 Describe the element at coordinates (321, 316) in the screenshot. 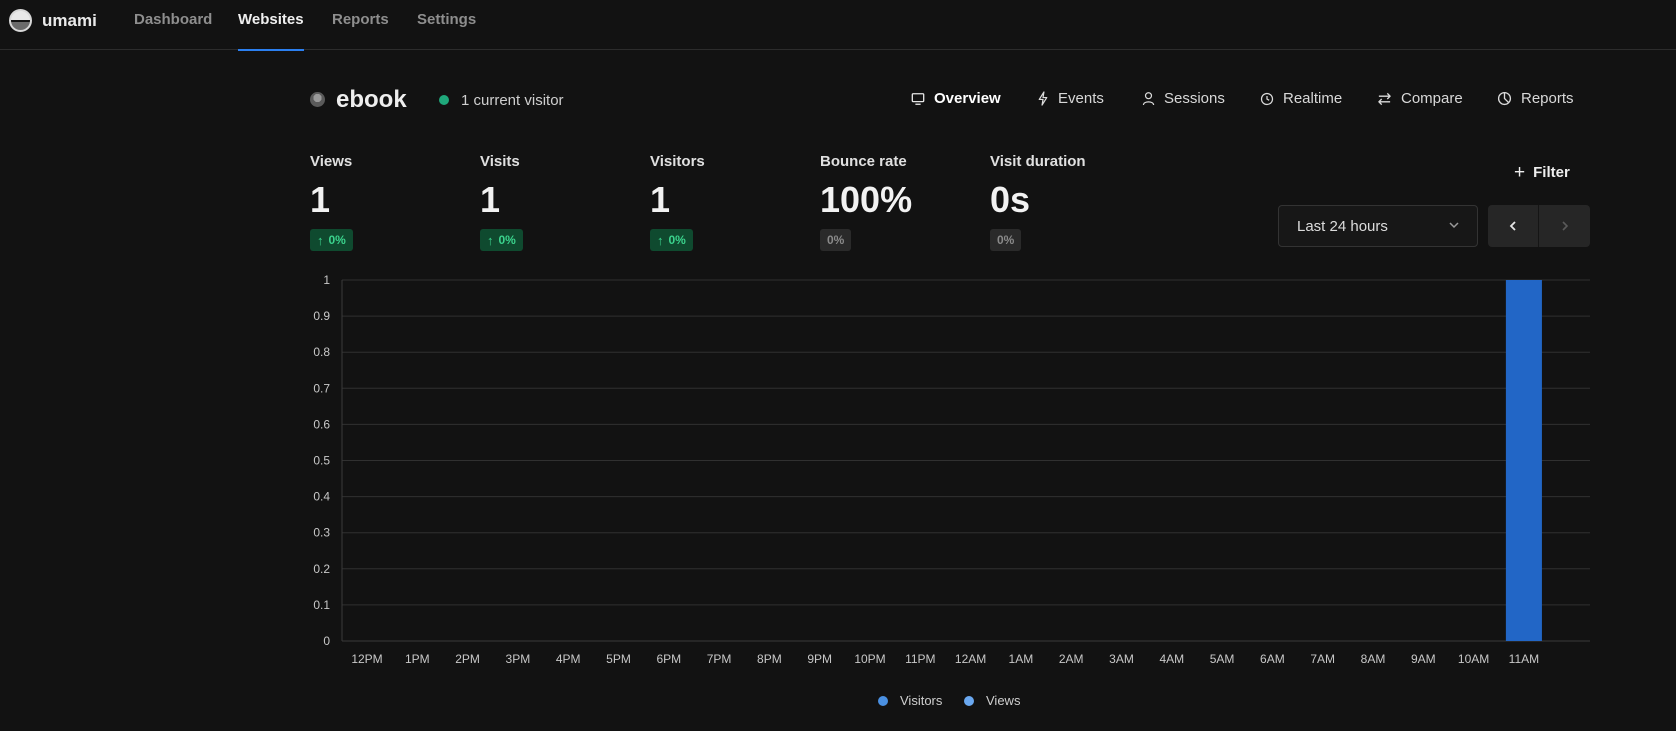

I see `y-tick-label: 0.9` at that location.